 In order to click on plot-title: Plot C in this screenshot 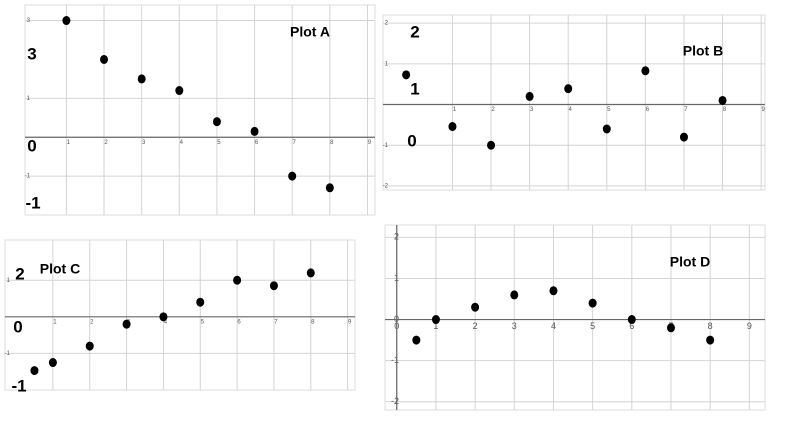, I will do `click(60, 269)`.